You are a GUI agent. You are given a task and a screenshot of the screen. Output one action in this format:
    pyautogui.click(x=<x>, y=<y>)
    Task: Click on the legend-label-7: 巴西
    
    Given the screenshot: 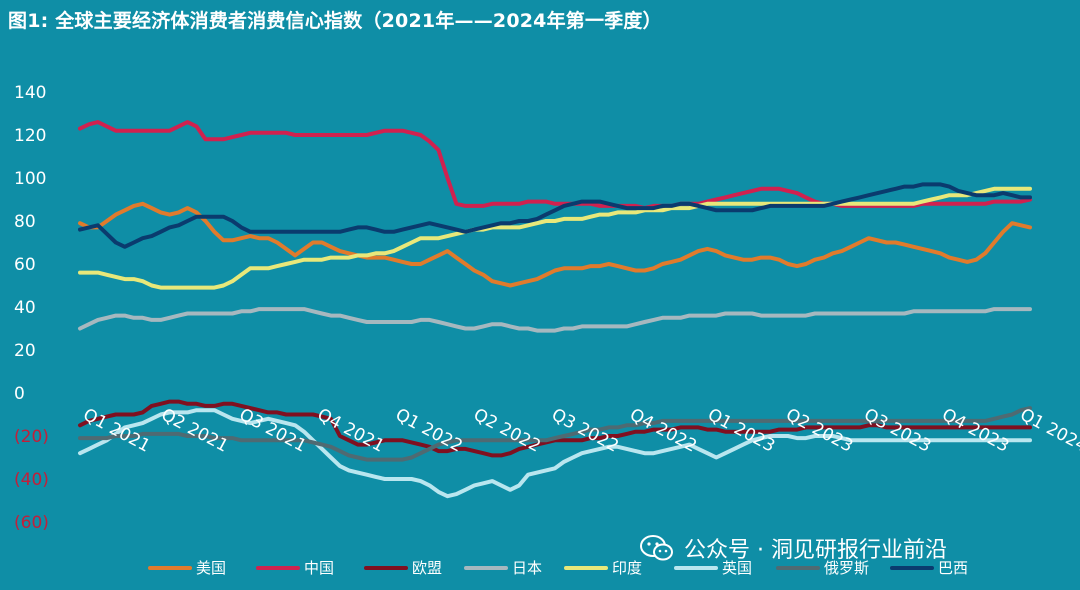 What is the action you would take?
    pyautogui.click(x=953, y=568)
    